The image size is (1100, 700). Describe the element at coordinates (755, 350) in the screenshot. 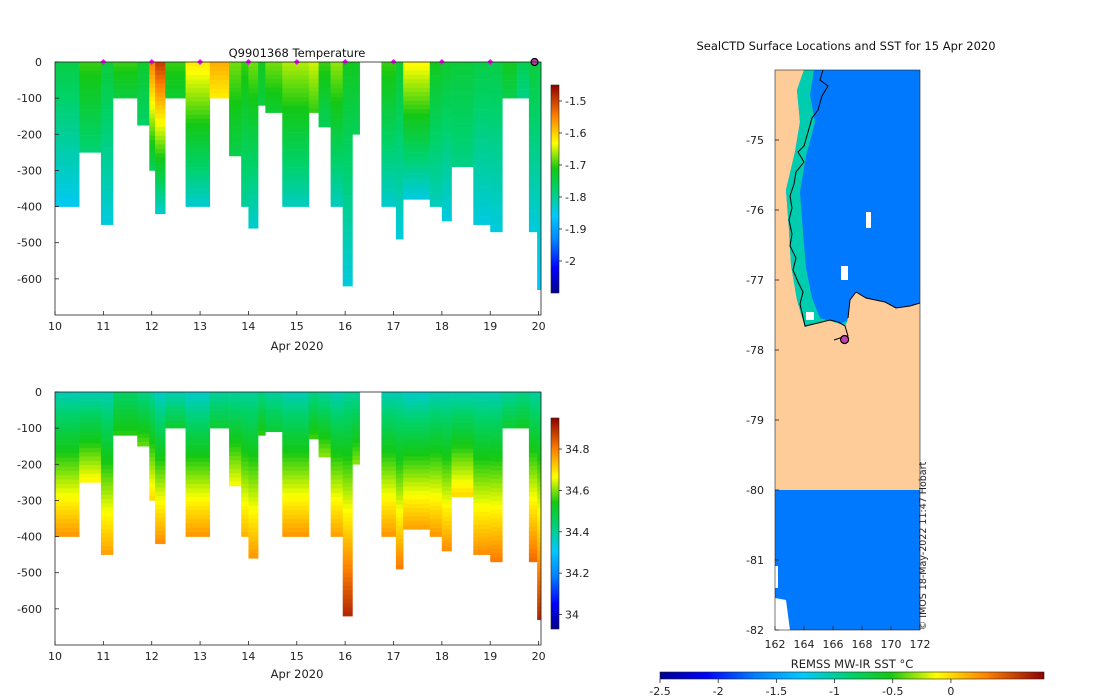

I see `y-tick-label: -78` at that location.